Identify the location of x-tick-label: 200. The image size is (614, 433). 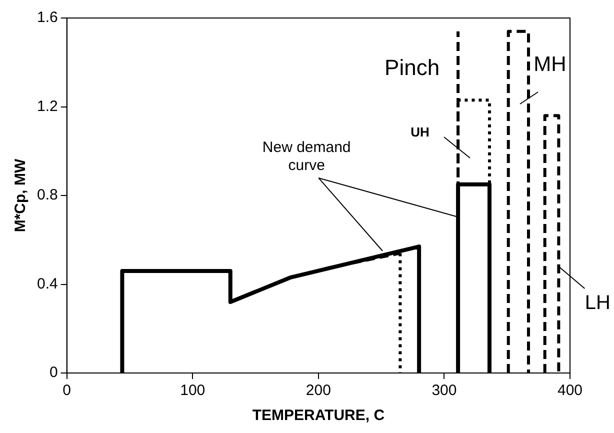
(318, 391).